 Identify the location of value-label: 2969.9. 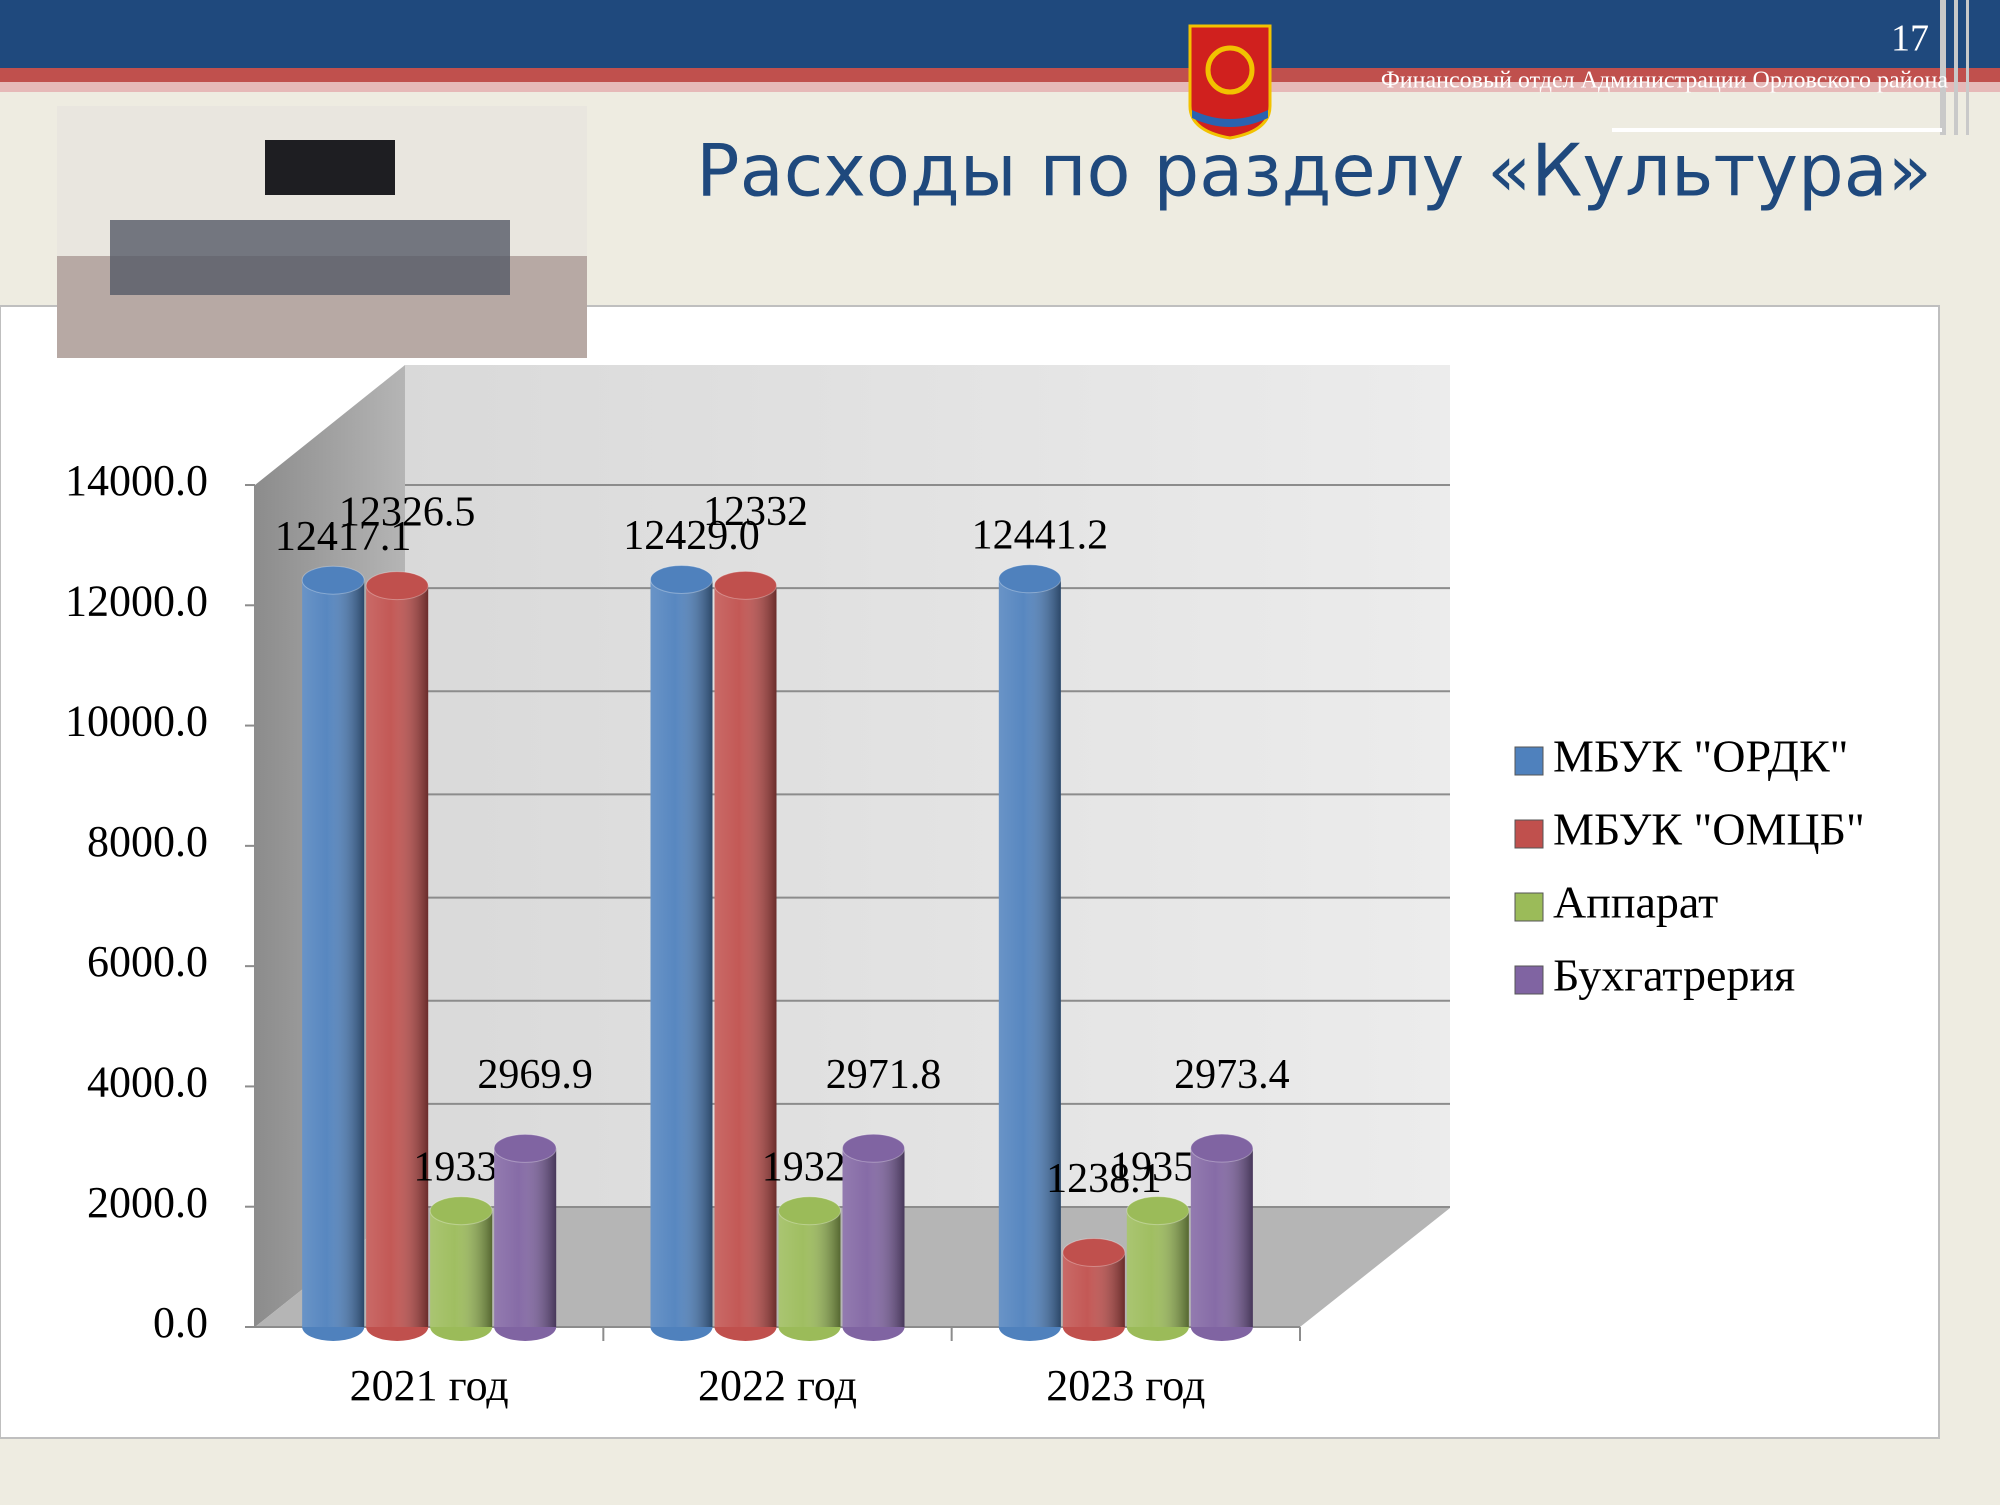
(535, 1075).